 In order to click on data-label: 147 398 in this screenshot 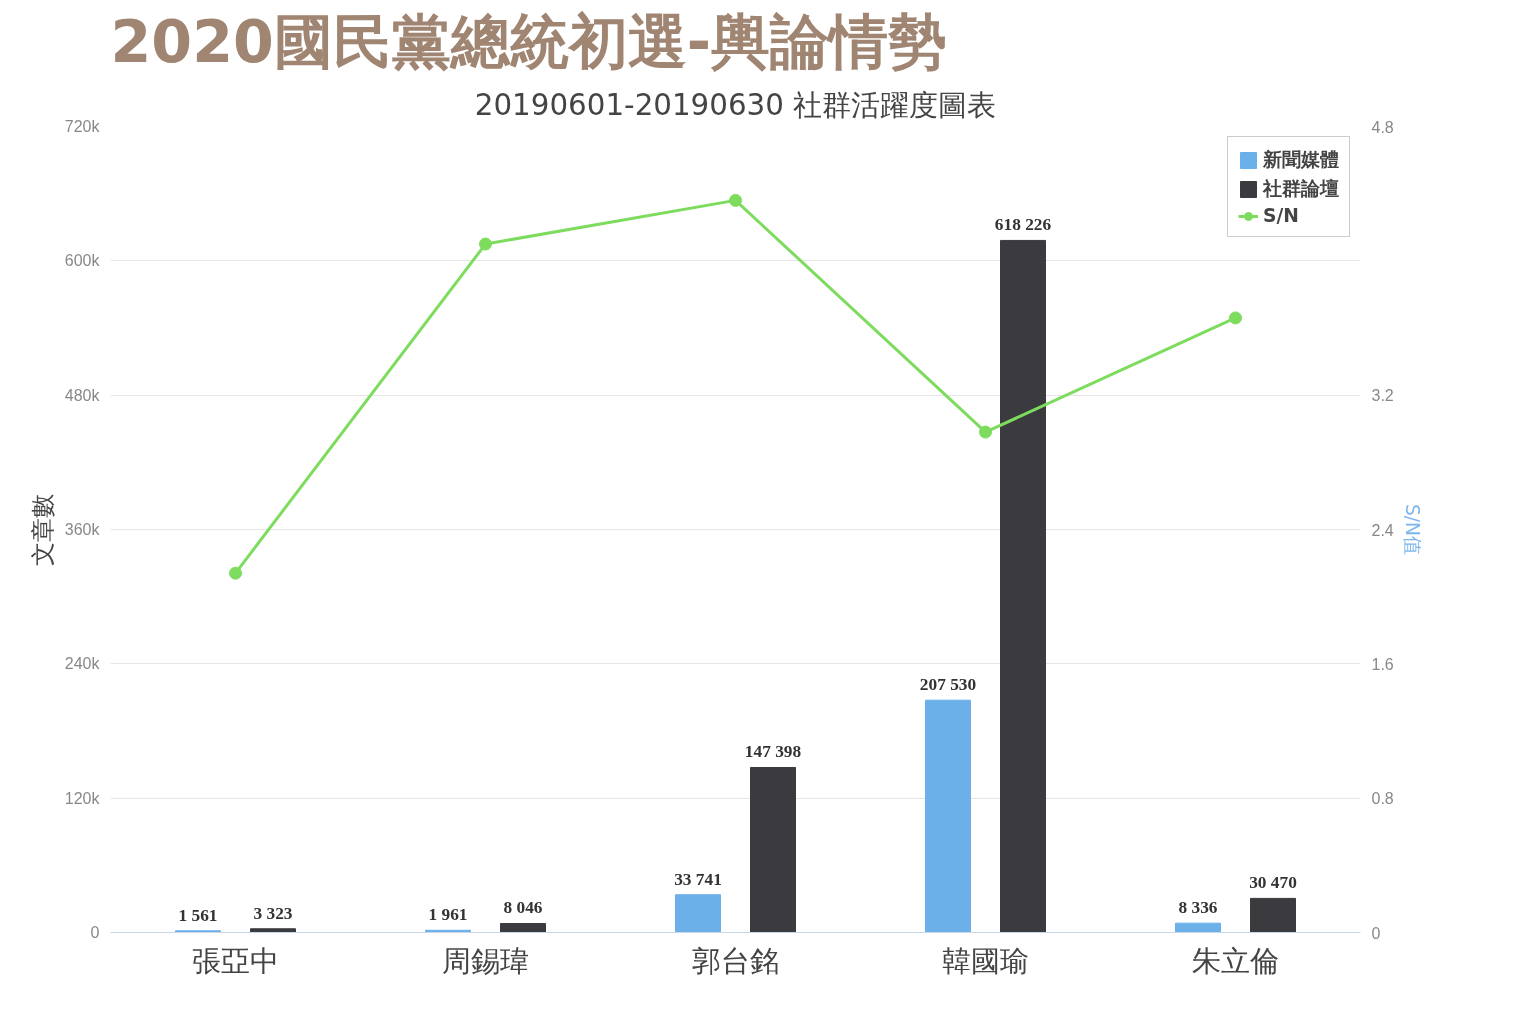, I will do `click(773, 752)`.